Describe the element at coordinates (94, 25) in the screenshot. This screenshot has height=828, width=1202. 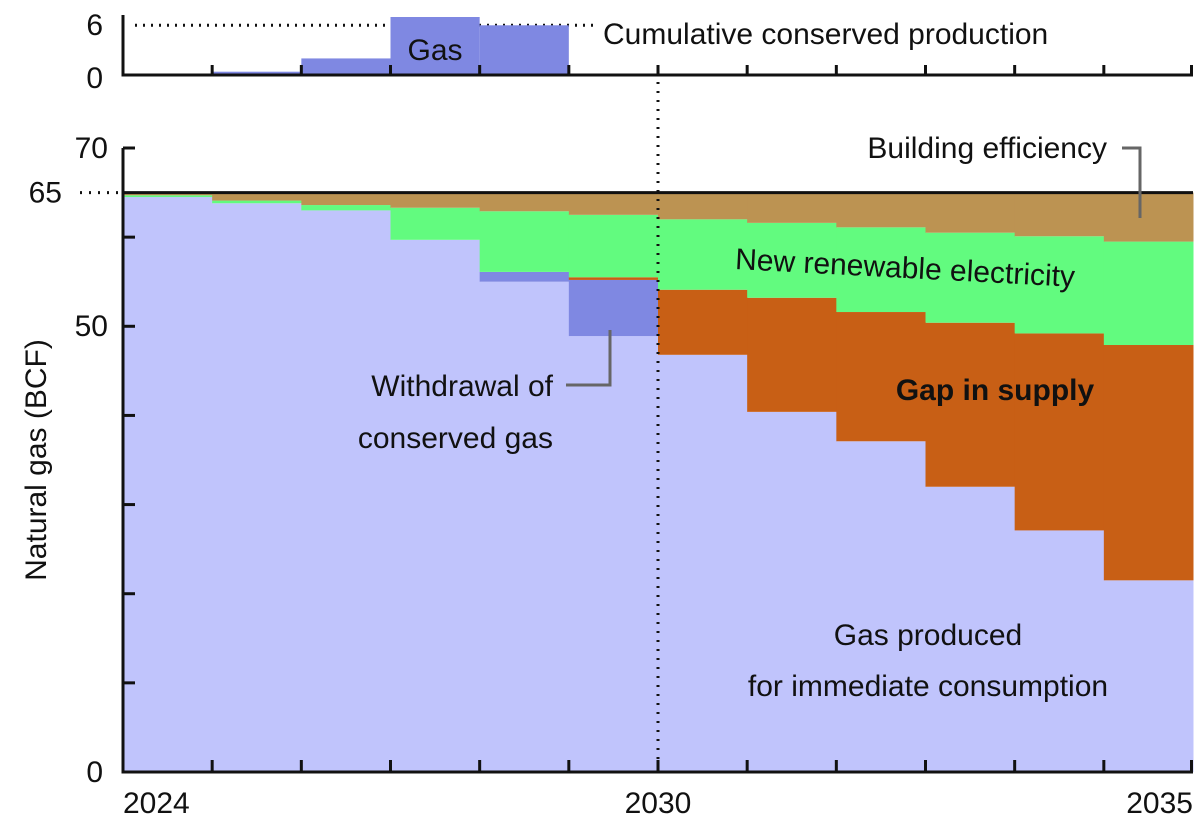
I see `y-tick-label: 6` at that location.